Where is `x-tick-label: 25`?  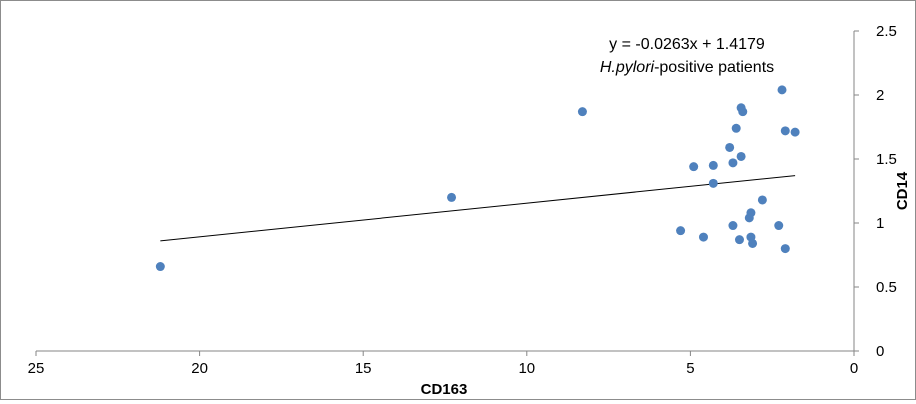
x-tick-label: 25 is located at coordinates (36, 368).